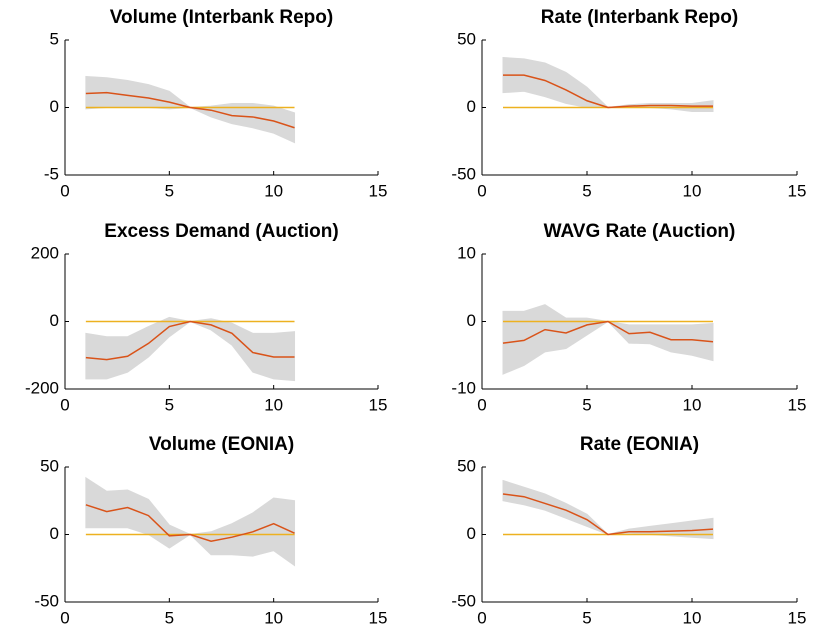 The width and height of the screenshot is (816, 640). Describe the element at coordinates (639, 17) in the screenshot. I see `subplot-title: Rate (Interbank Repo)` at that location.